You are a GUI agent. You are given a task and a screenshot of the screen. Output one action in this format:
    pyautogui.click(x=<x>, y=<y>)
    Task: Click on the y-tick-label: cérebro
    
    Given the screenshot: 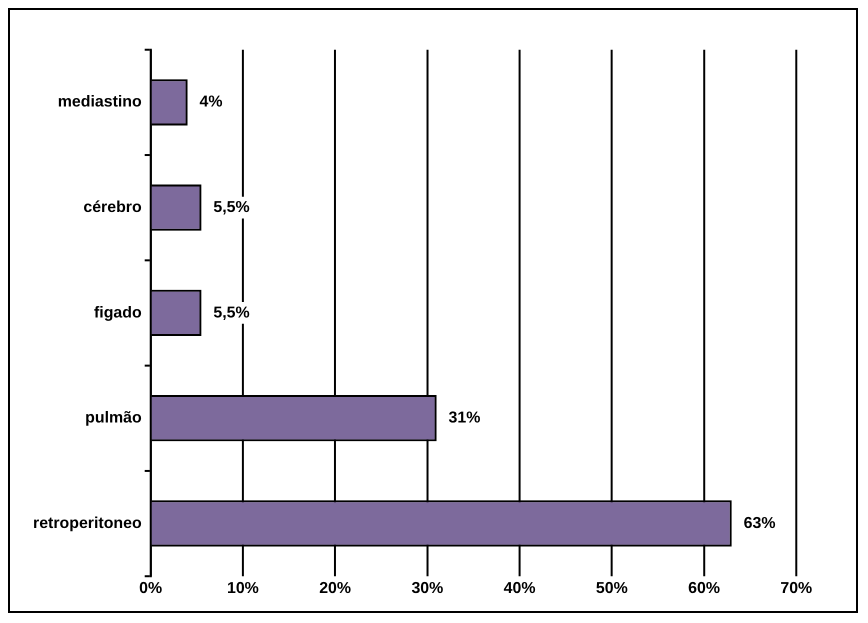 What is the action you would take?
    pyautogui.click(x=112, y=207)
    